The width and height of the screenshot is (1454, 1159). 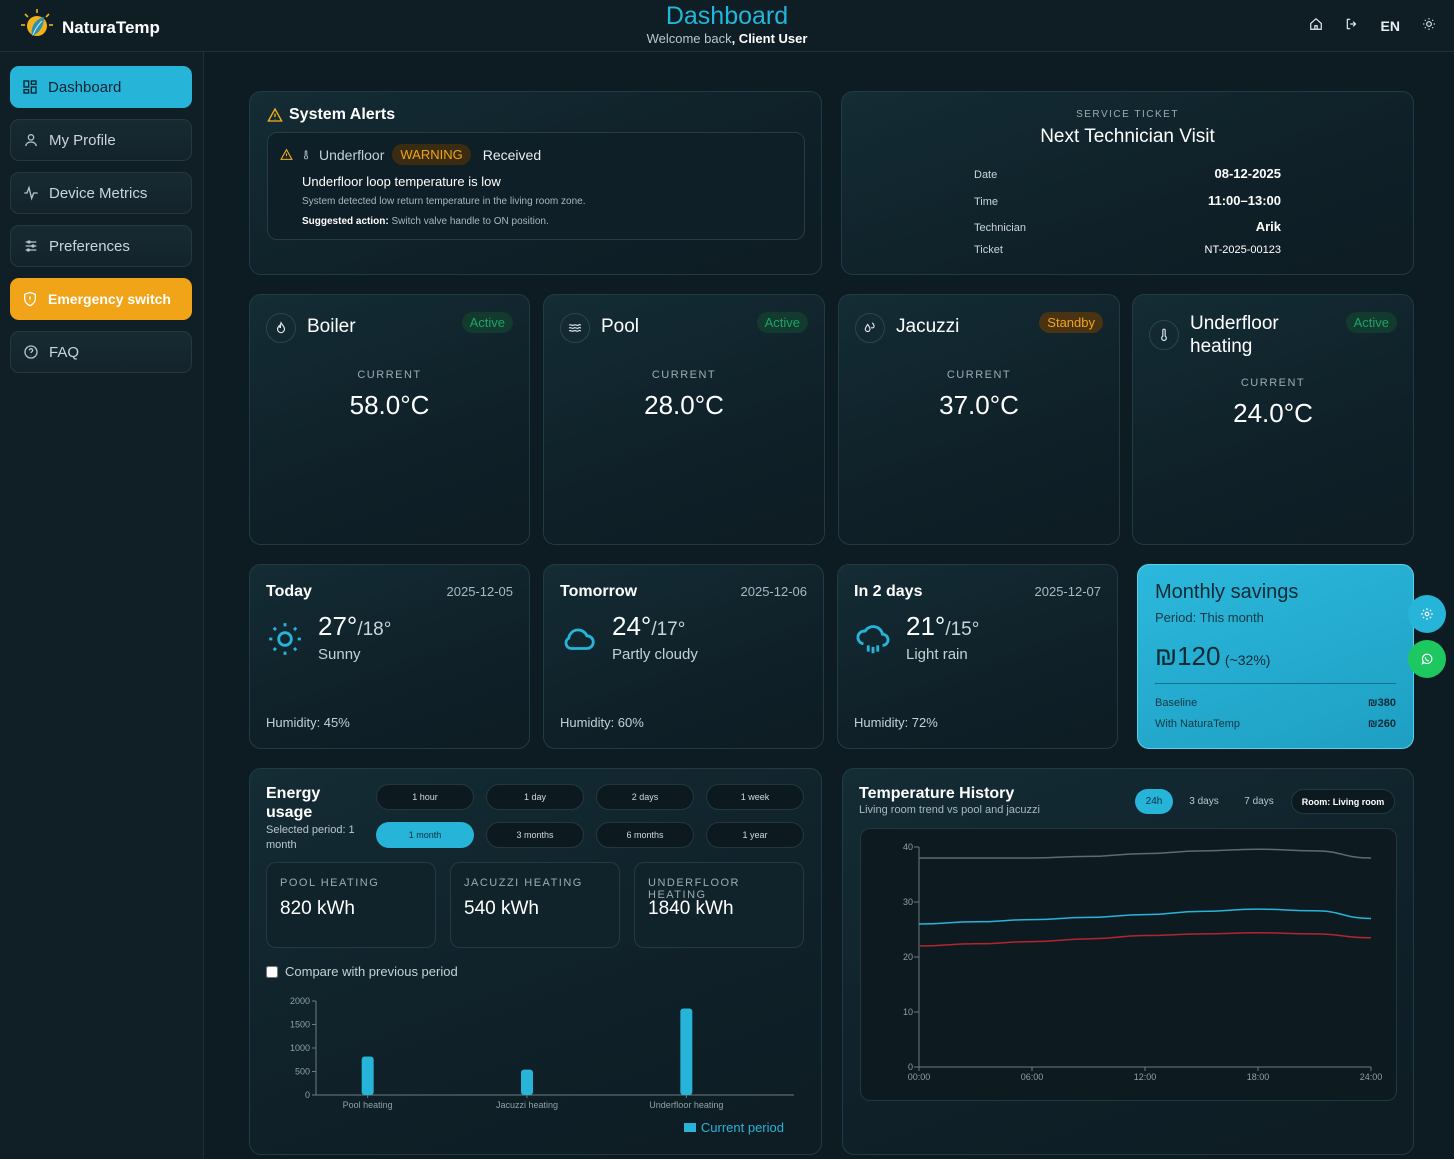 What do you see at coordinates (111, 27) in the screenshot?
I see `brand-name: NaturaTemp` at bounding box center [111, 27].